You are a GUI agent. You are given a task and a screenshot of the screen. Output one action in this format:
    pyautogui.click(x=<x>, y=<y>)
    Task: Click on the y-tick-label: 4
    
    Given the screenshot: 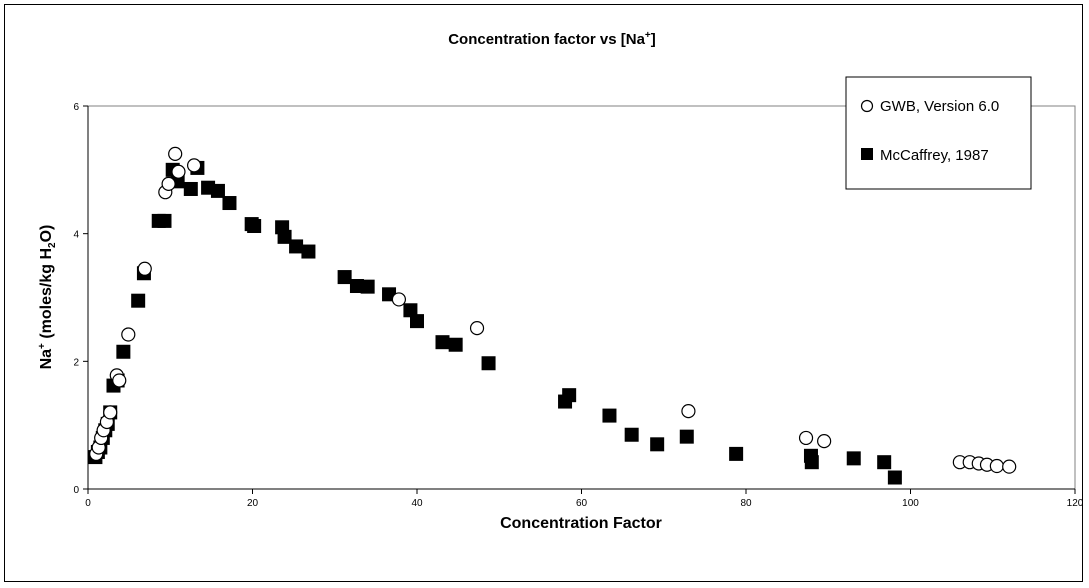 What is the action you would take?
    pyautogui.click(x=76, y=235)
    